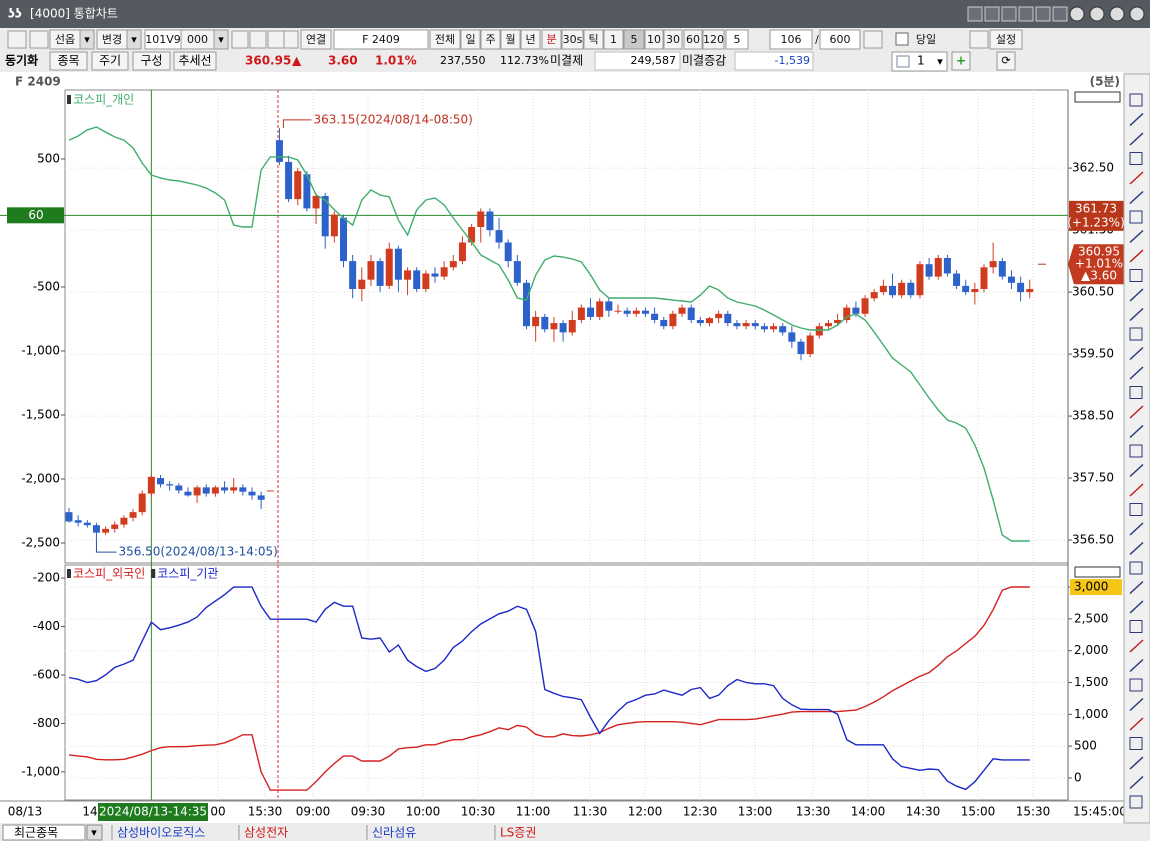 This screenshot has width=1150, height=841. Describe the element at coordinates (978, 812) in the screenshot. I see `time-label: 15:00` at that location.